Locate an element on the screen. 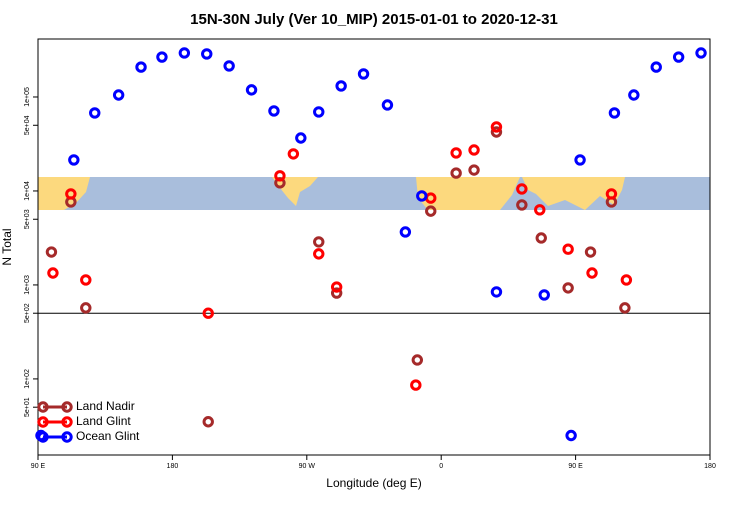  y-tick-label: 5e+02 is located at coordinates (27, 313).